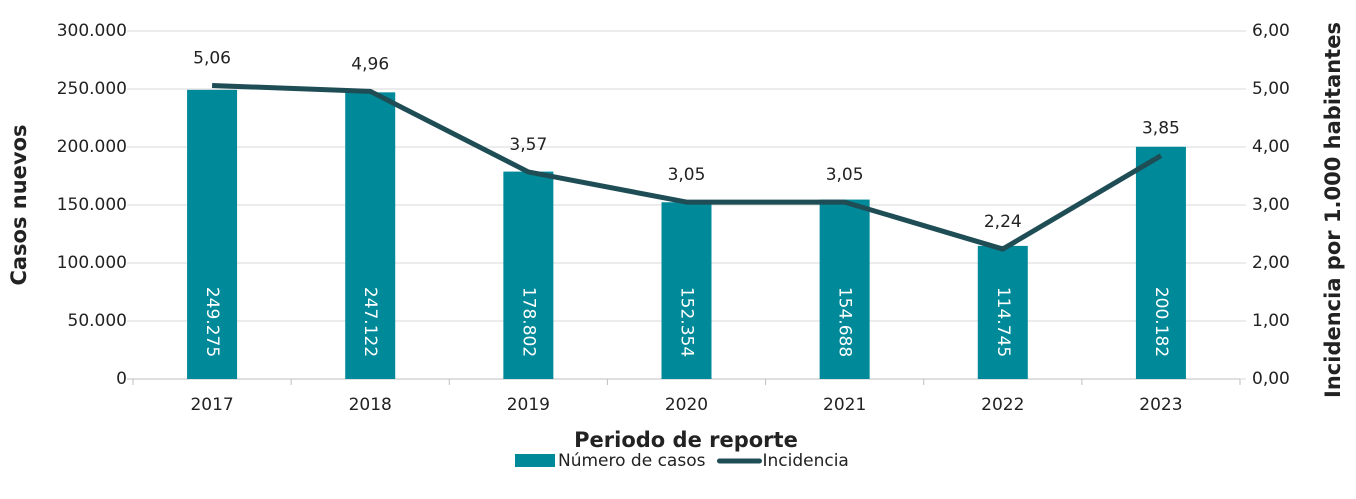 Image resolution: width=1356 pixels, height=499 pixels. Describe the element at coordinates (686, 405) in the screenshot. I see `x-tick-label: 2020` at that location.